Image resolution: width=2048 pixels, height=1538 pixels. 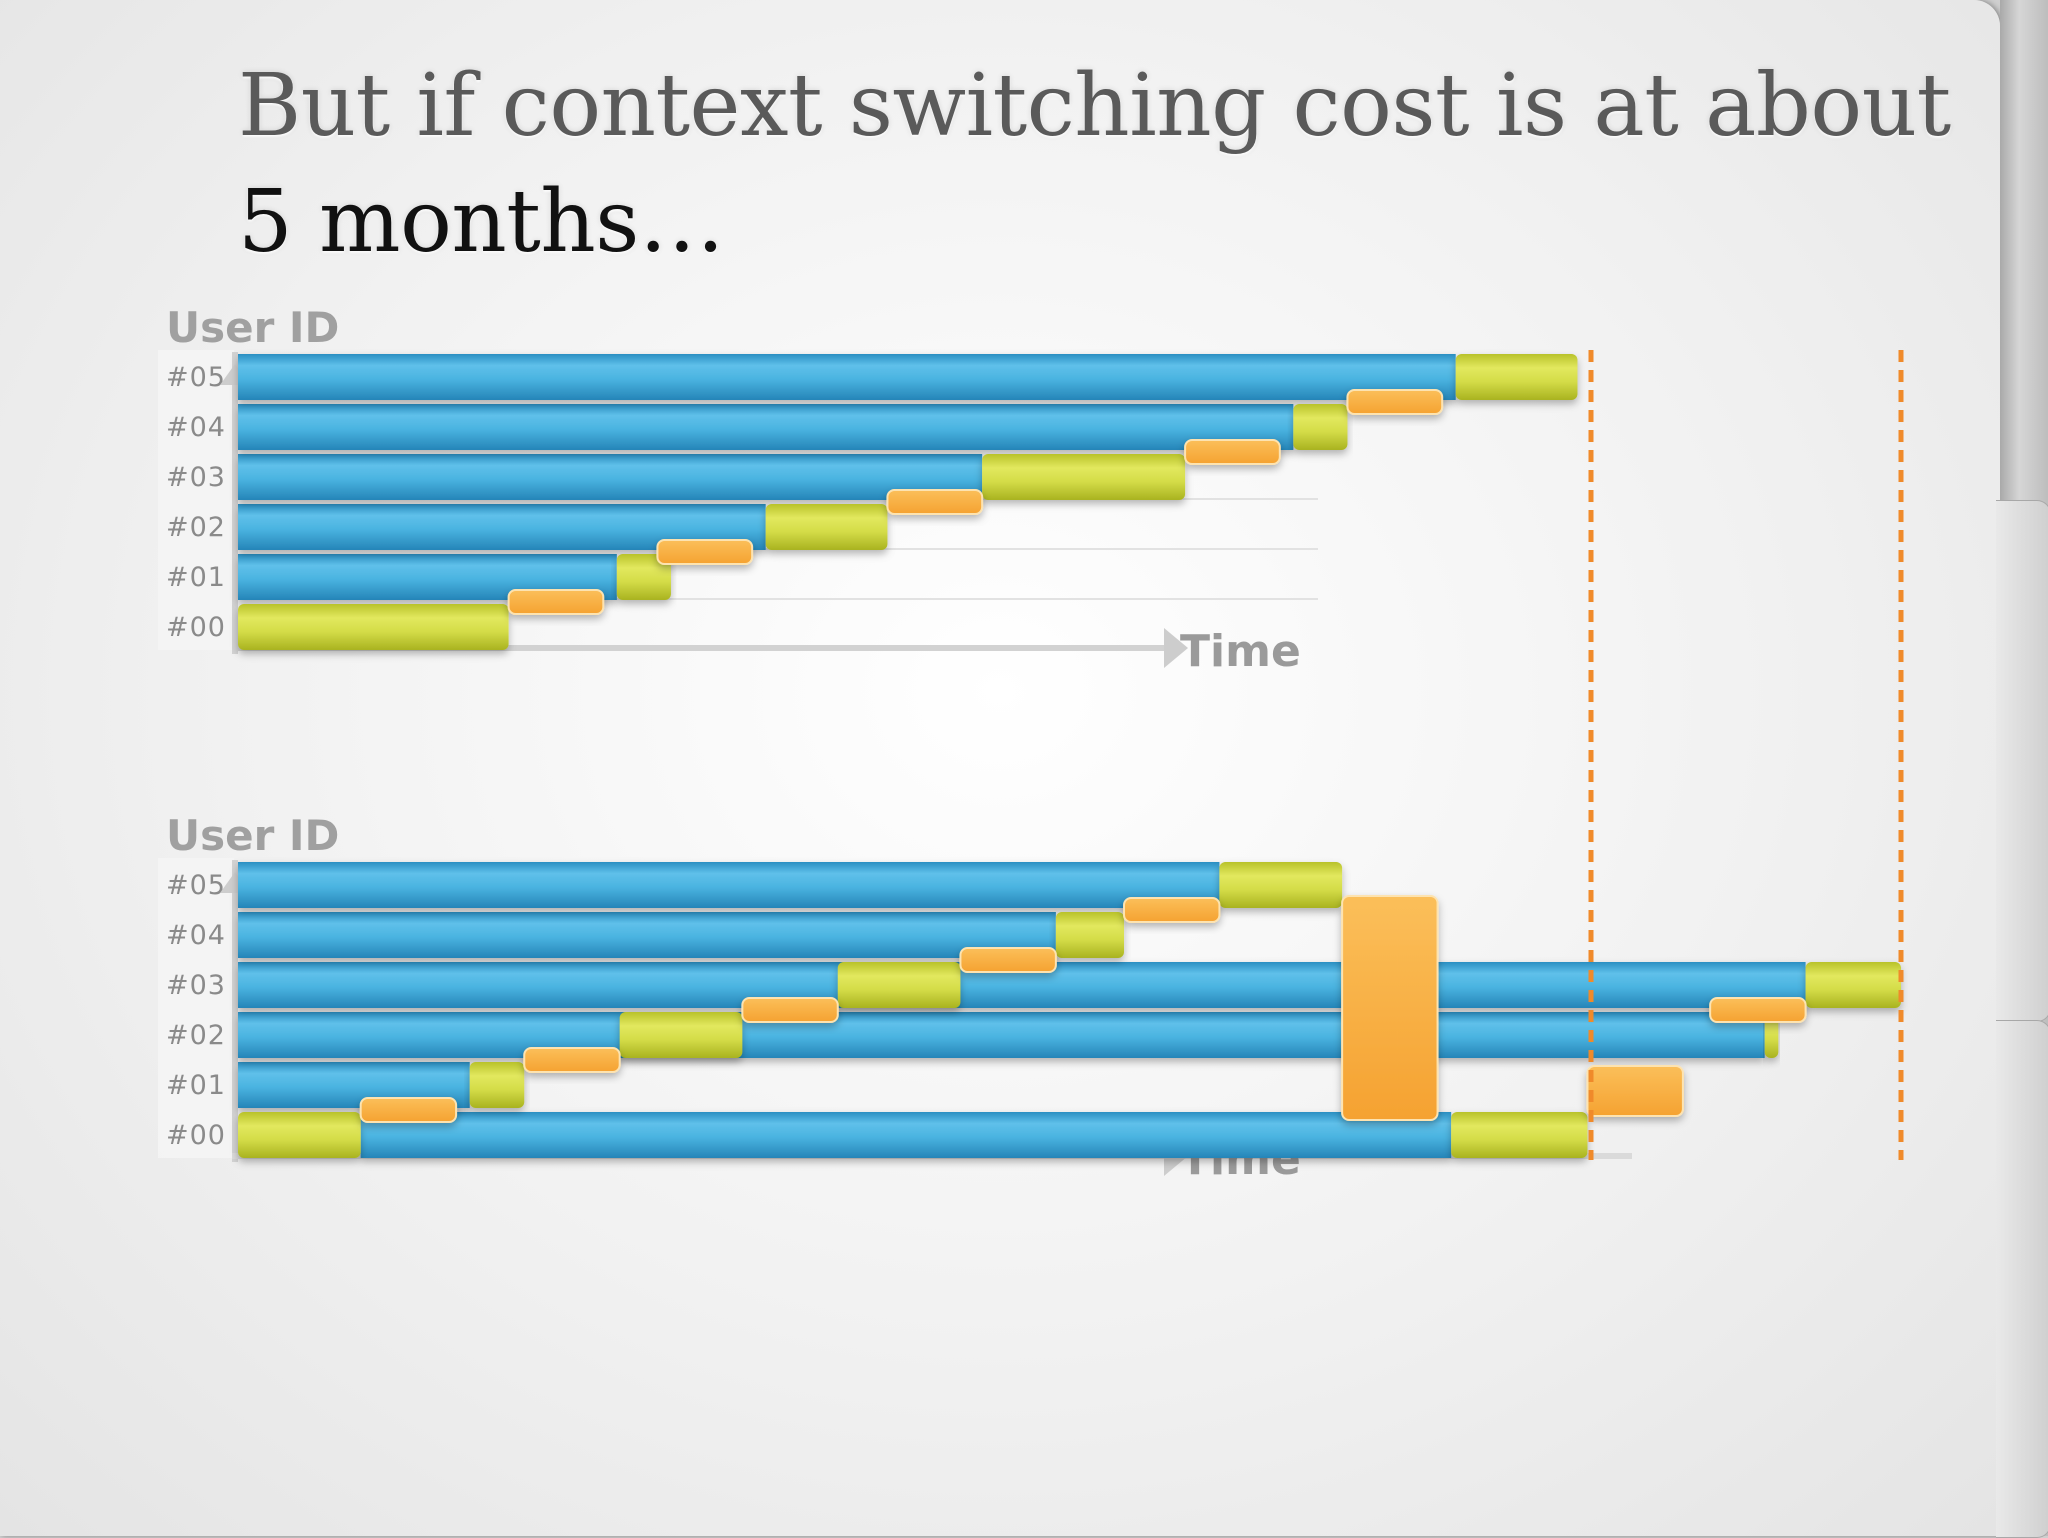 What do you see at coordinates (1240, 651) in the screenshot?
I see `x-axis-label: Time` at bounding box center [1240, 651].